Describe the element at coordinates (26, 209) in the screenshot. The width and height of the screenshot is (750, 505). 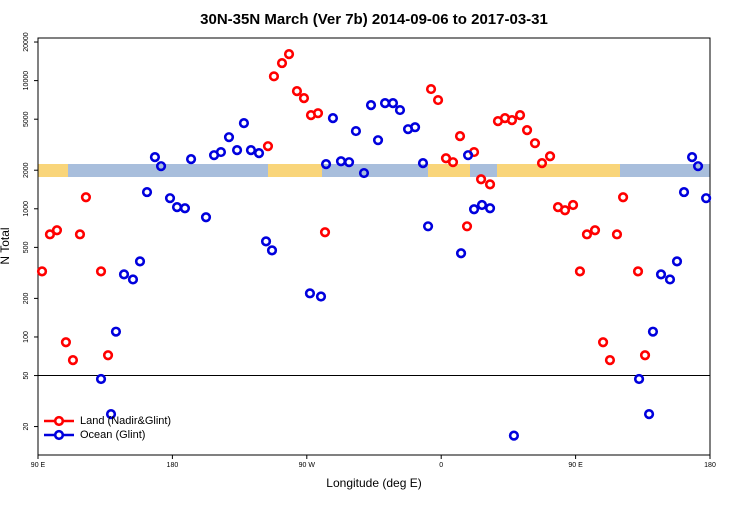
I see `y-tick-label: 1000` at that location.